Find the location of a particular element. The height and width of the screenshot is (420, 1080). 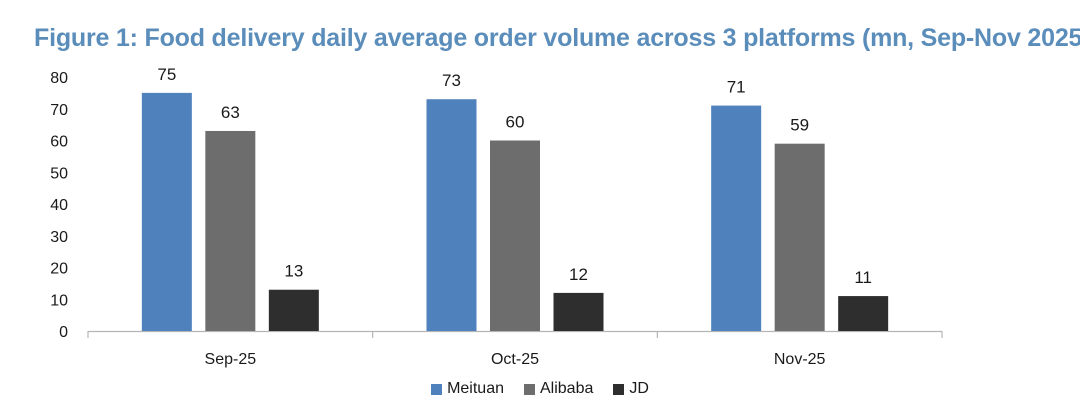

y-tick-label: 70 is located at coordinates (59, 110).